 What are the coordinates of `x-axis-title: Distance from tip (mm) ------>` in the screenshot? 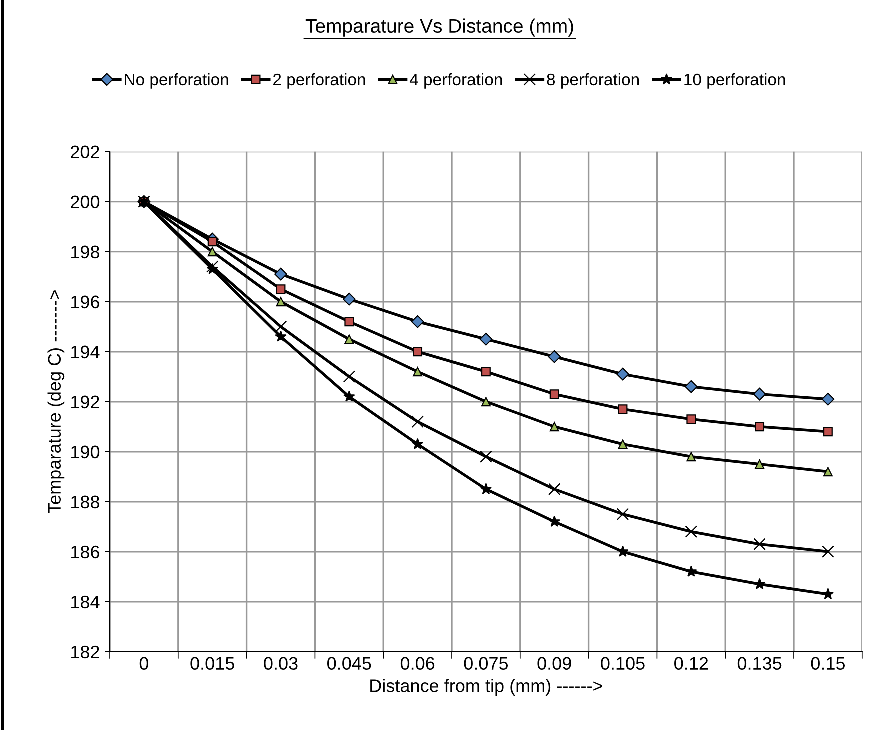 It's located at (486, 687).